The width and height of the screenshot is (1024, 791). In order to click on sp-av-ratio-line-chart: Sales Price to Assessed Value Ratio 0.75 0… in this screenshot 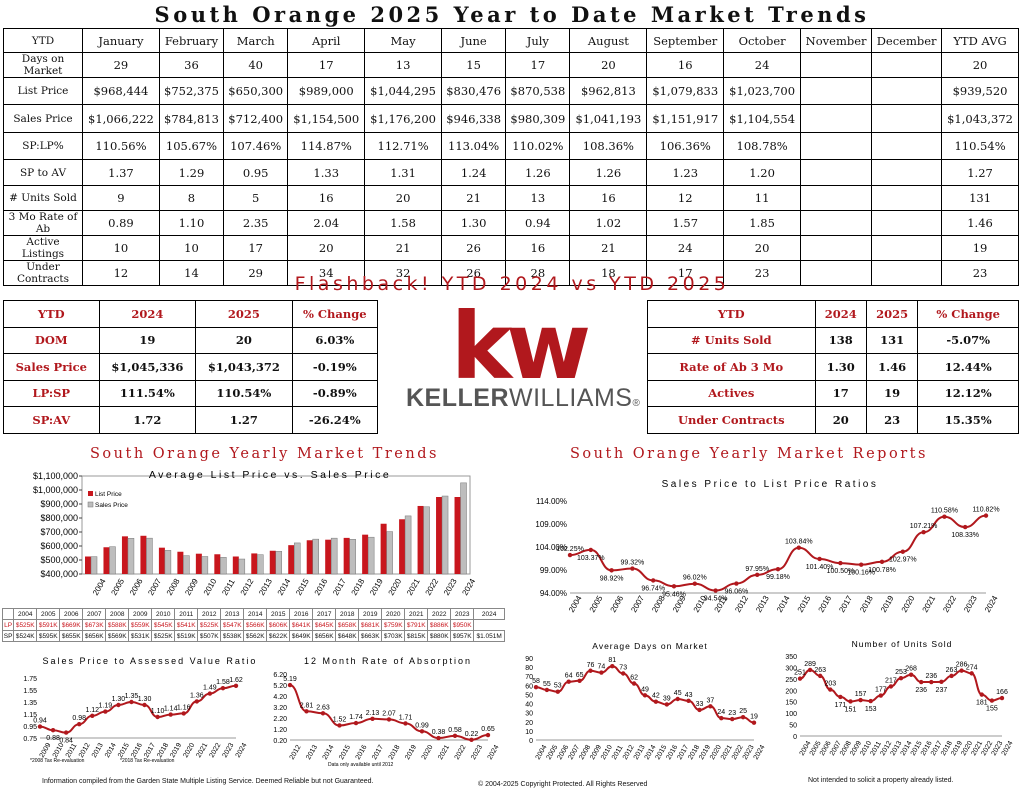, I will do `click(140, 710)`.